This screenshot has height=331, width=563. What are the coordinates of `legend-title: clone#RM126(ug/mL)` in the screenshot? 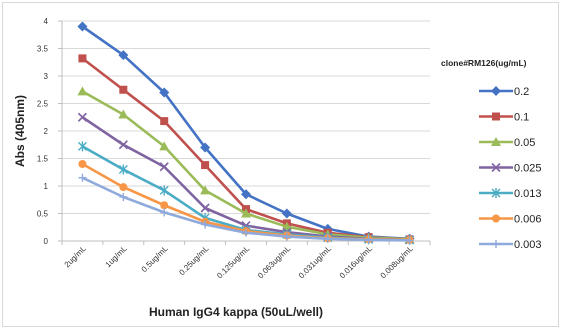 It's located at (484, 63).